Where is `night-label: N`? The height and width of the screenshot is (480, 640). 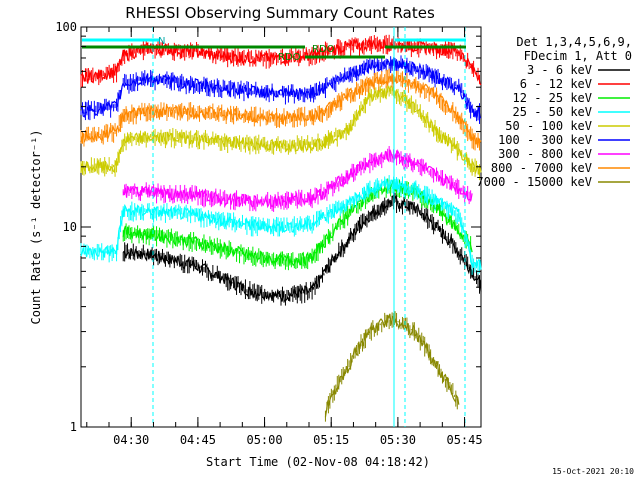 night-label: N is located at coordinates (161, 41).